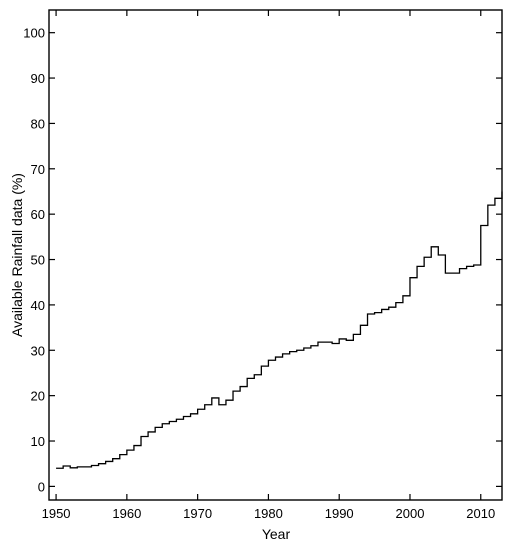 The height and width of the screenshot is (550, 513). What do you see at coordinates (38, 350) in the screenshot?
I see `y-tick-label: 30` at bounding box center [38, 350].